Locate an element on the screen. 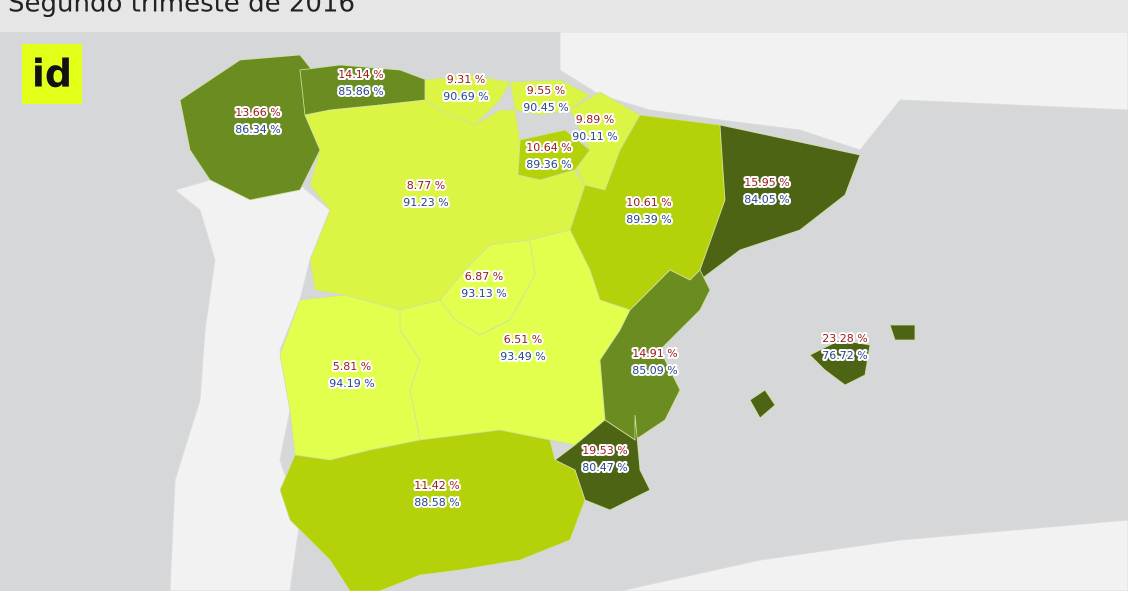 Image resolution: width=1128 pixels, height=595 pixels. region-label: 88.58 % is located at coordinates (436, 502).